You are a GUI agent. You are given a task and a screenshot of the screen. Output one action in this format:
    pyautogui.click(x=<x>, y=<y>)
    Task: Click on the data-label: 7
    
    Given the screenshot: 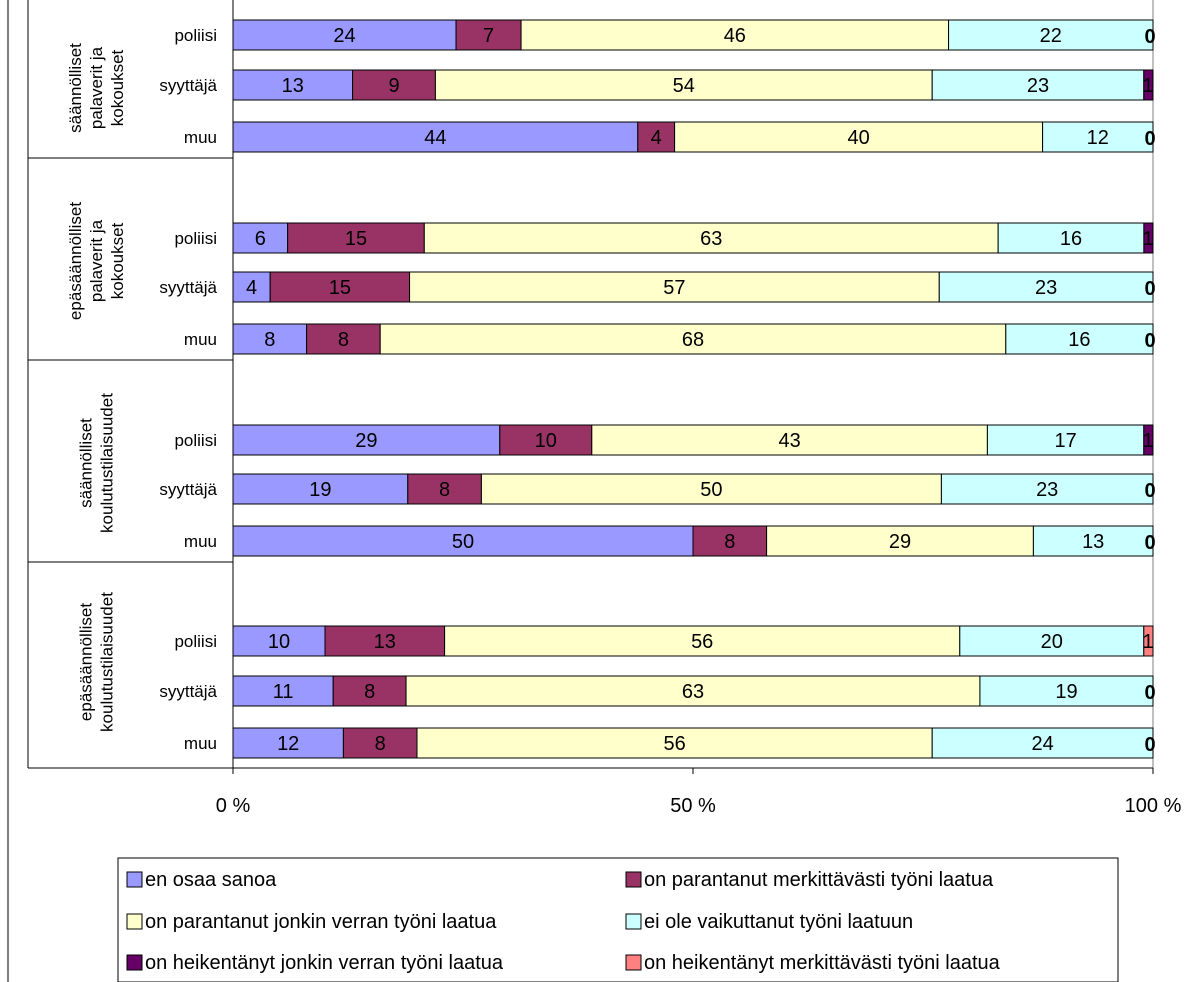 What is the action you would take?
    pyautogui.click(x=488, y=36)
    